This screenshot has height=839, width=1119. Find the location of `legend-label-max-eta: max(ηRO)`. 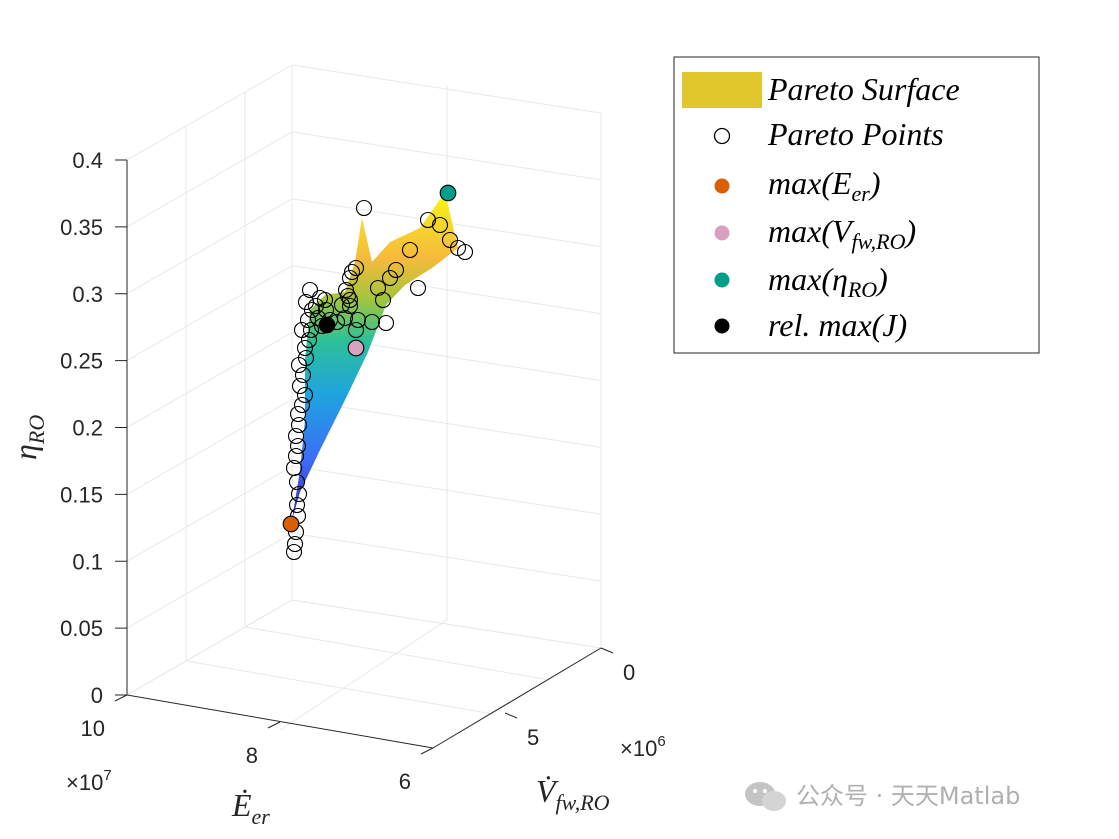

legend-label-max-eta: max(ηRO) is located at coordinates (828, 281).